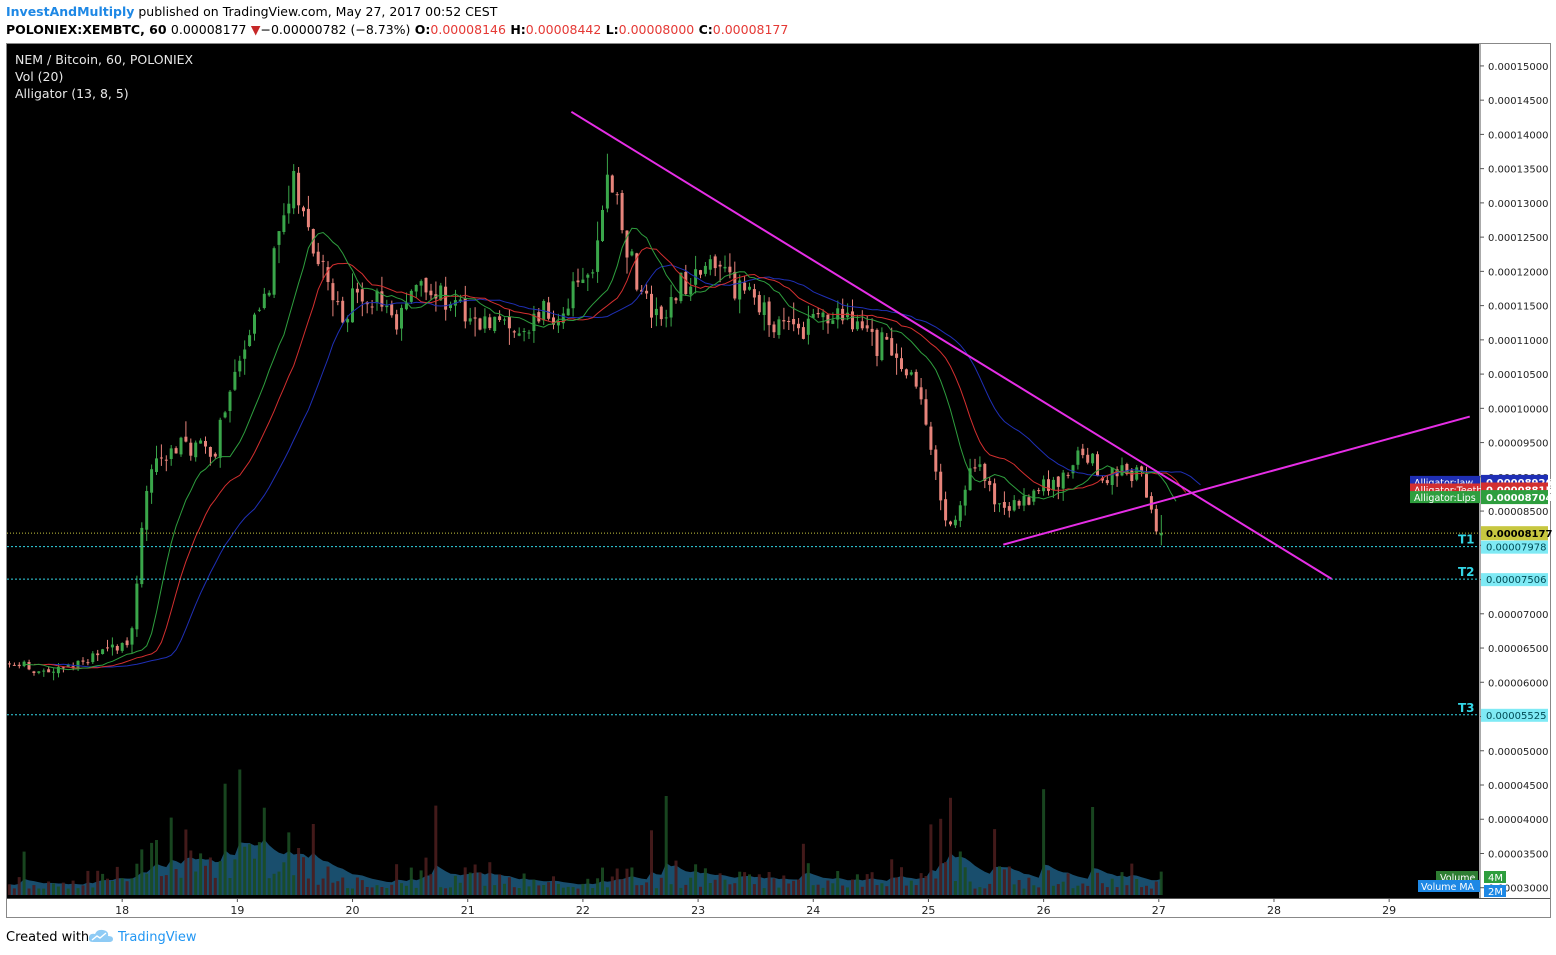  Describe the element at coordinates (39, 76) in the screenshot. I see `legend-volume: Vol (20)` at that location.